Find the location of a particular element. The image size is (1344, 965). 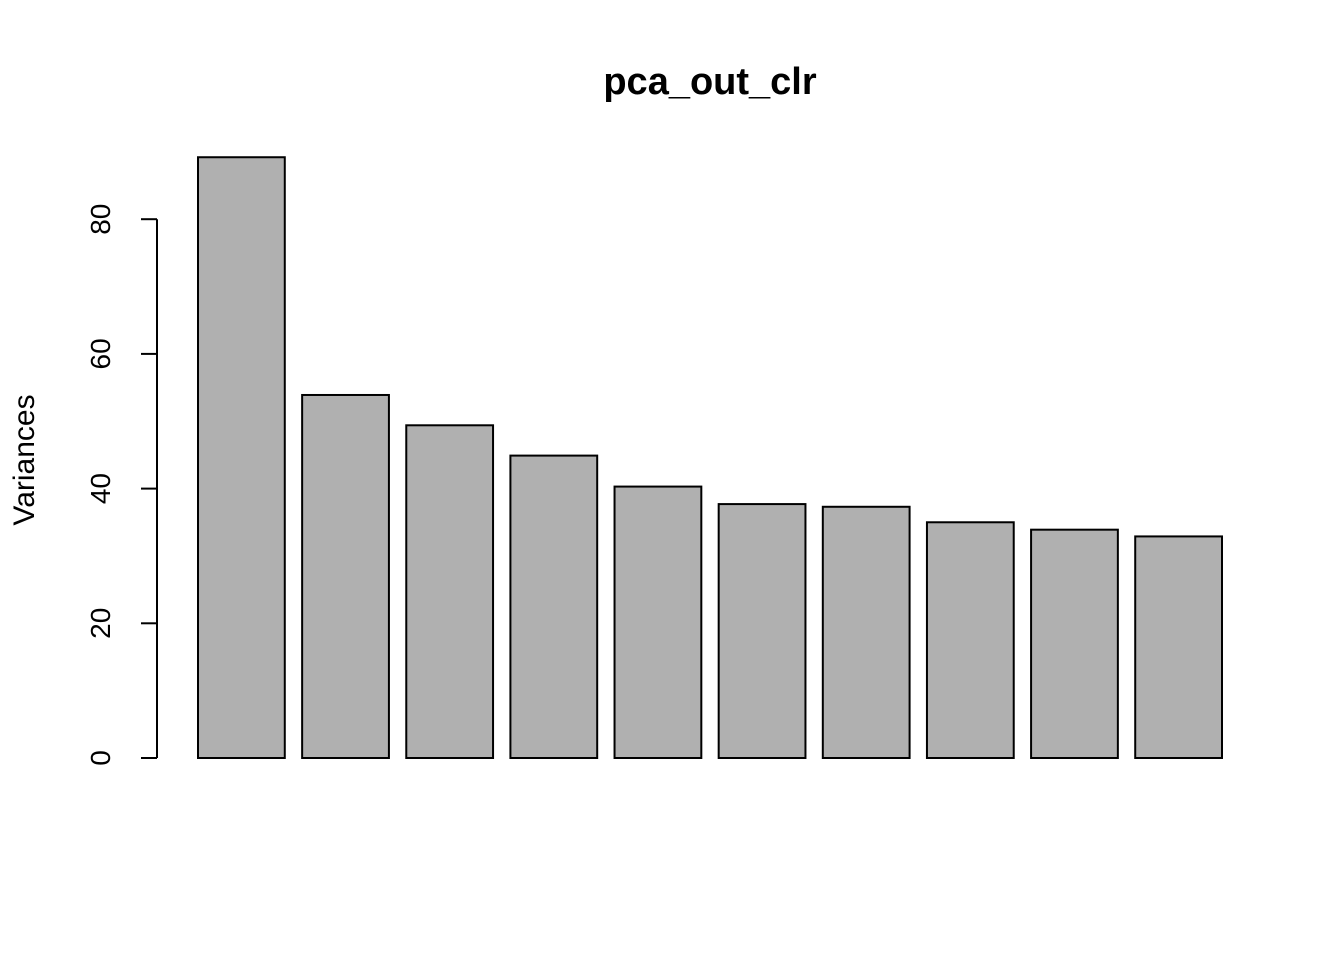

y-tick-label-40: 40 is located at coordinates (100, 488).